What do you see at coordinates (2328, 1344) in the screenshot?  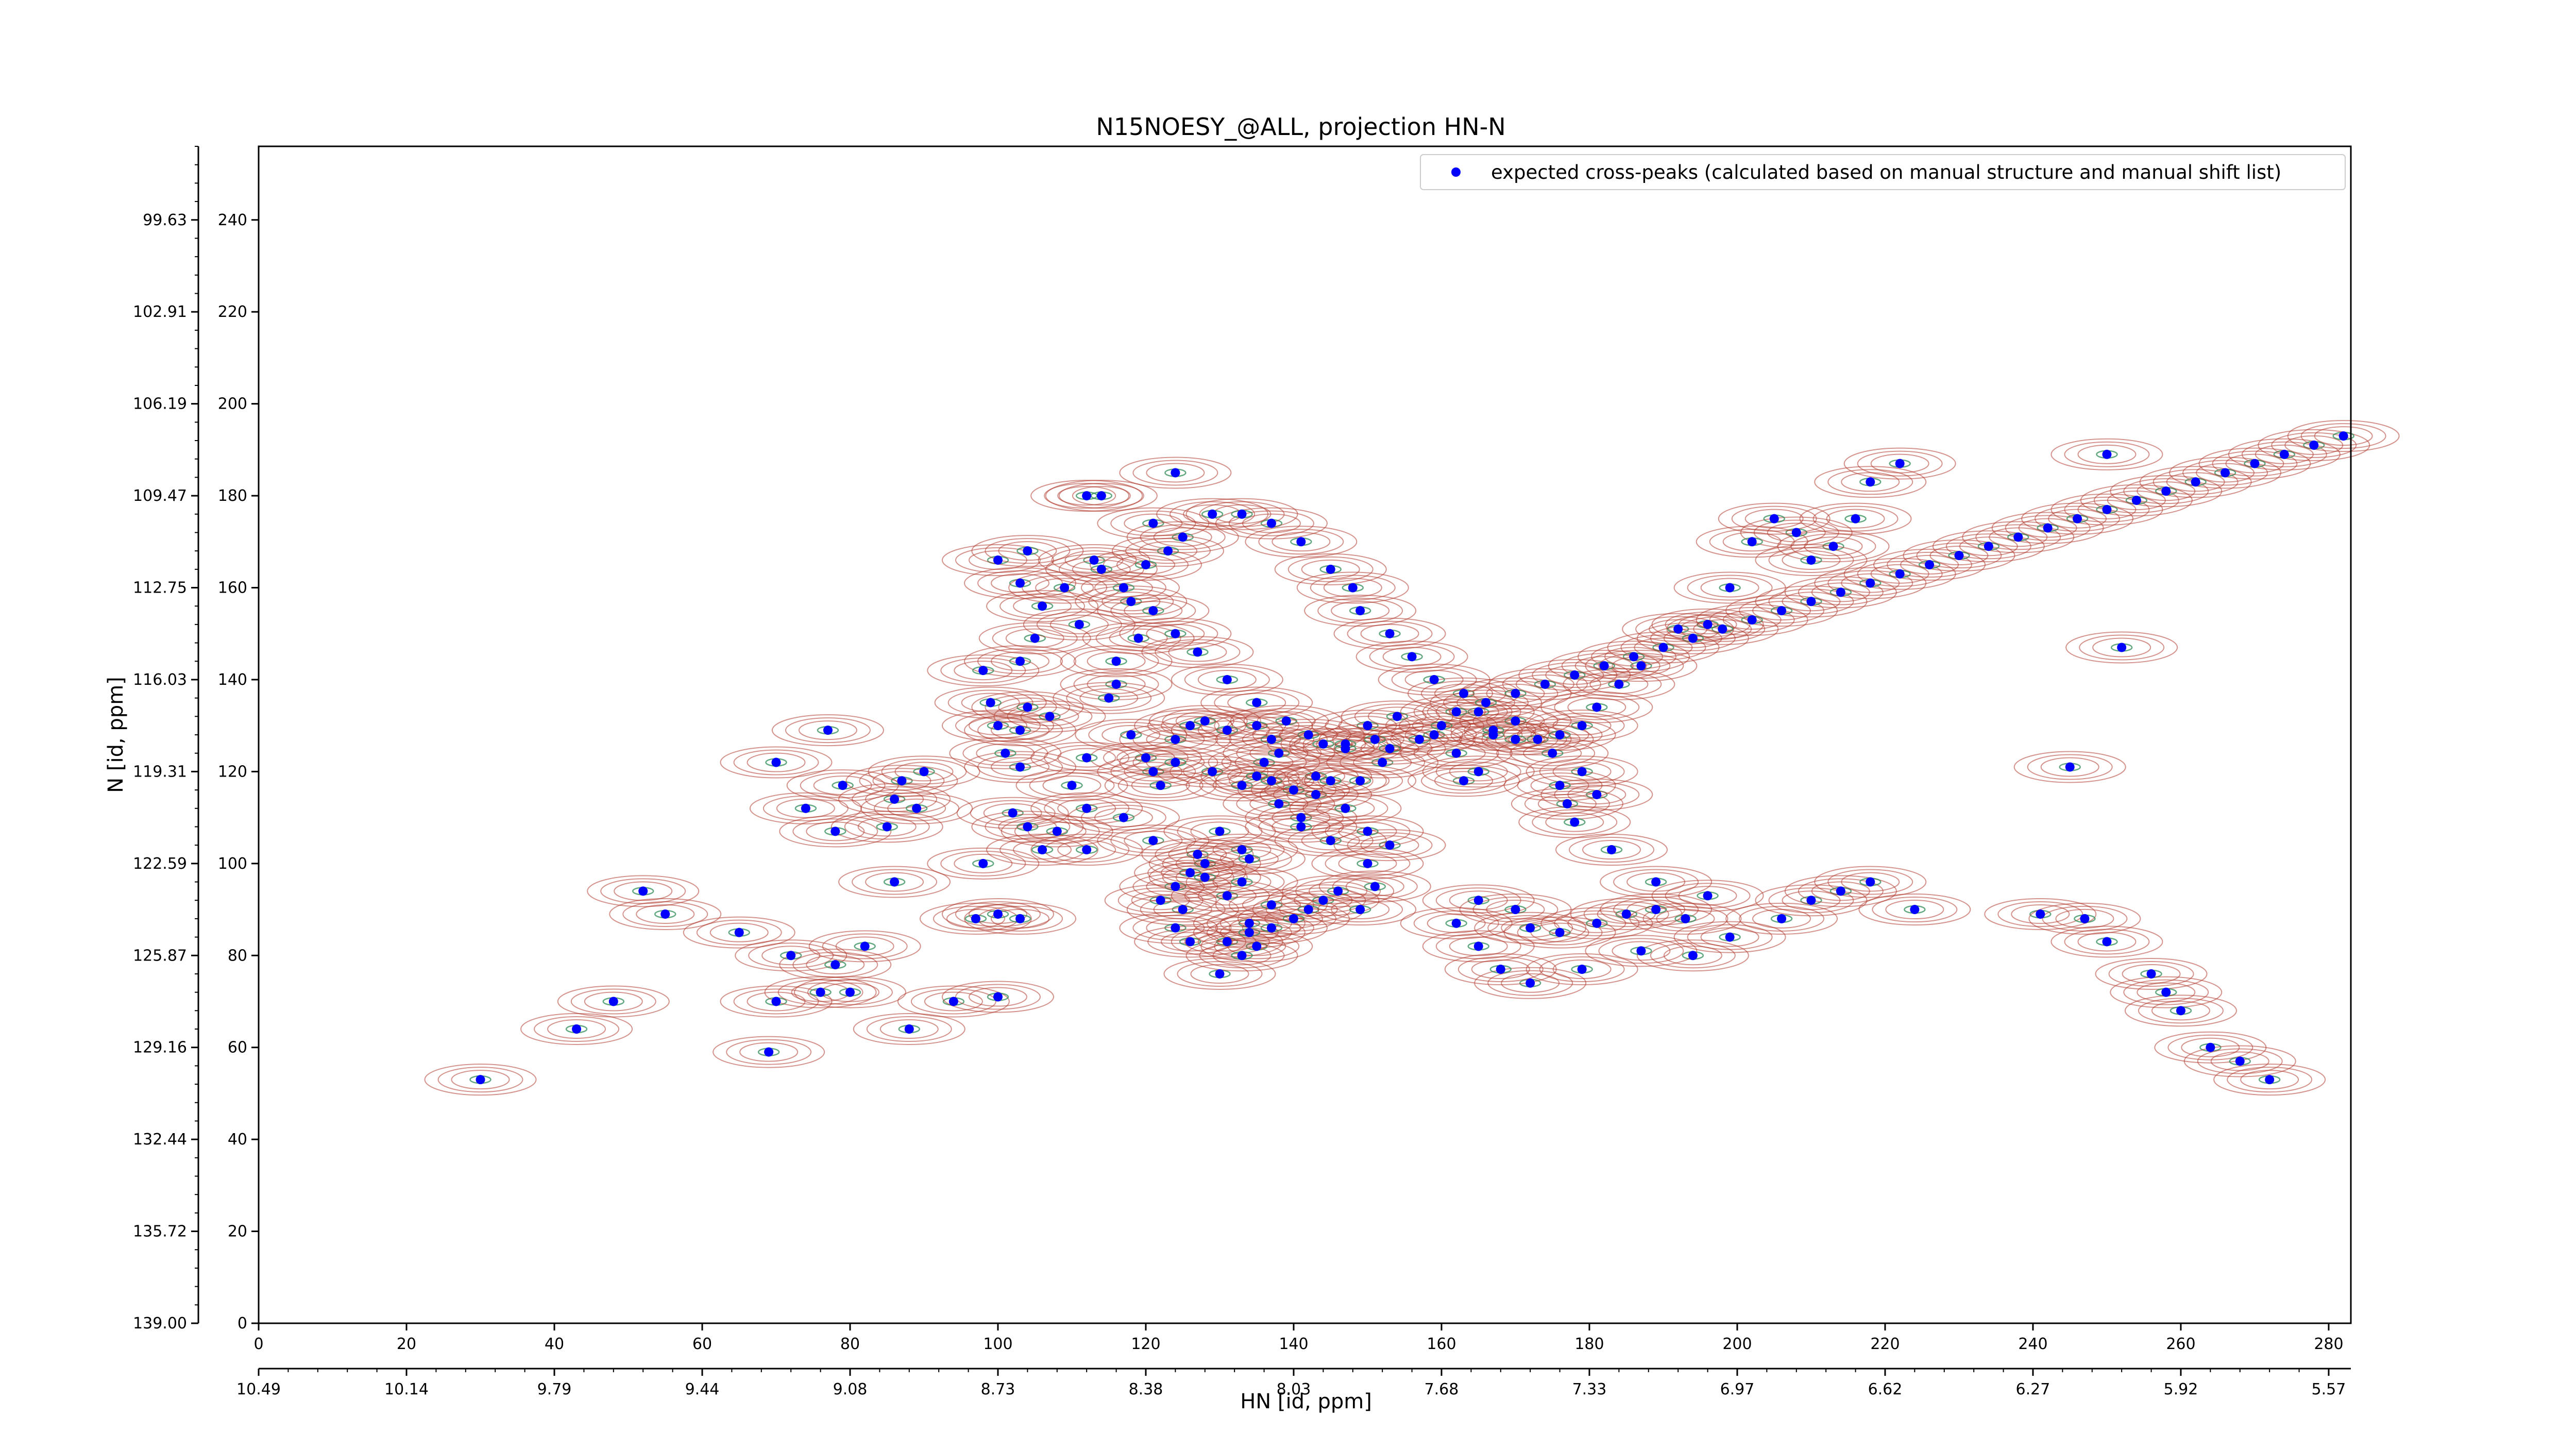 I see `x-index-tick-label: 280` at bounding box center [2328, 1344].